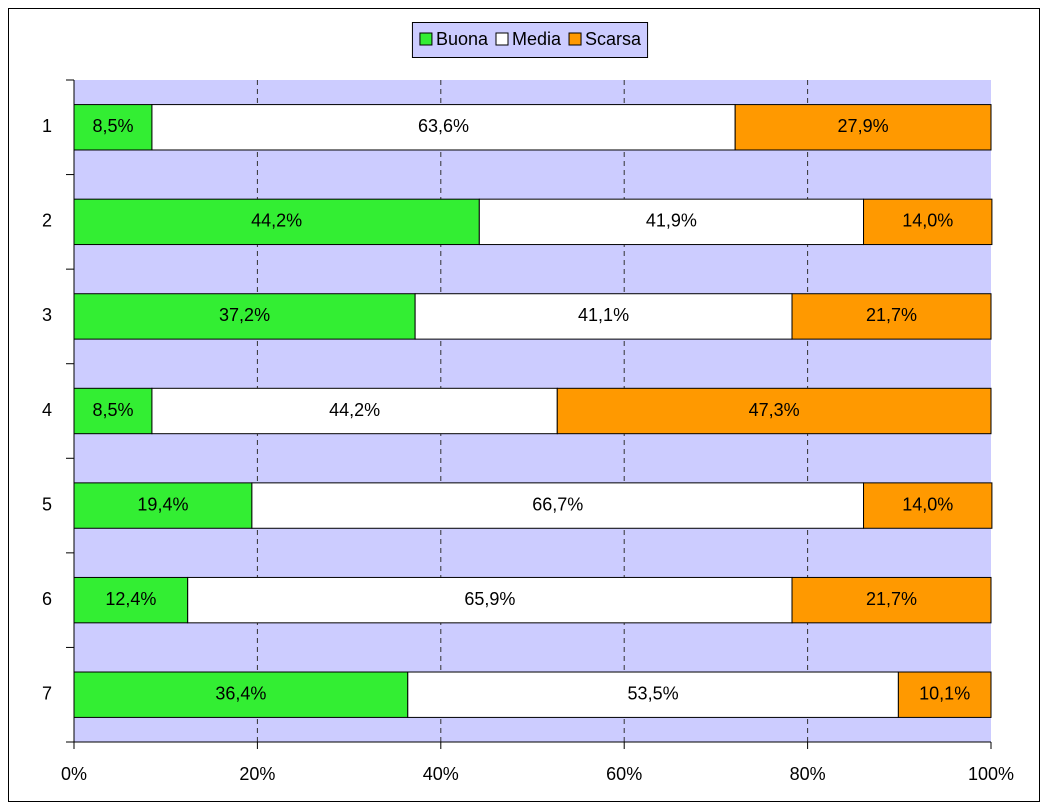 The height and width of the screenshot is (812, 1049). I want to click on data-label: 12,4%, so click(130, 599).